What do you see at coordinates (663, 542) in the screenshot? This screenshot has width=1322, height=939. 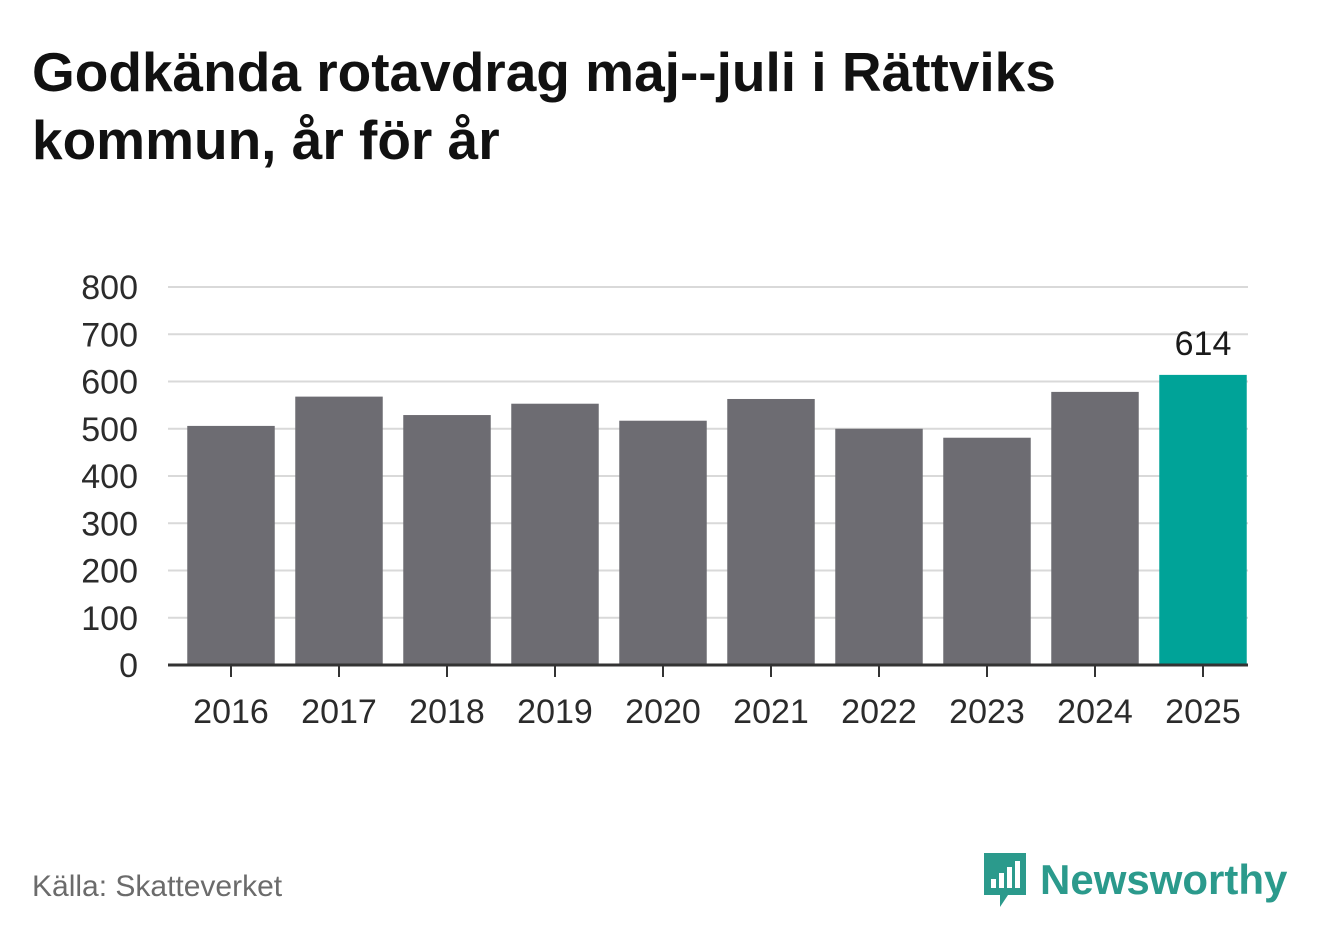 I see `bar-2020` at bounding box center [663, 542].